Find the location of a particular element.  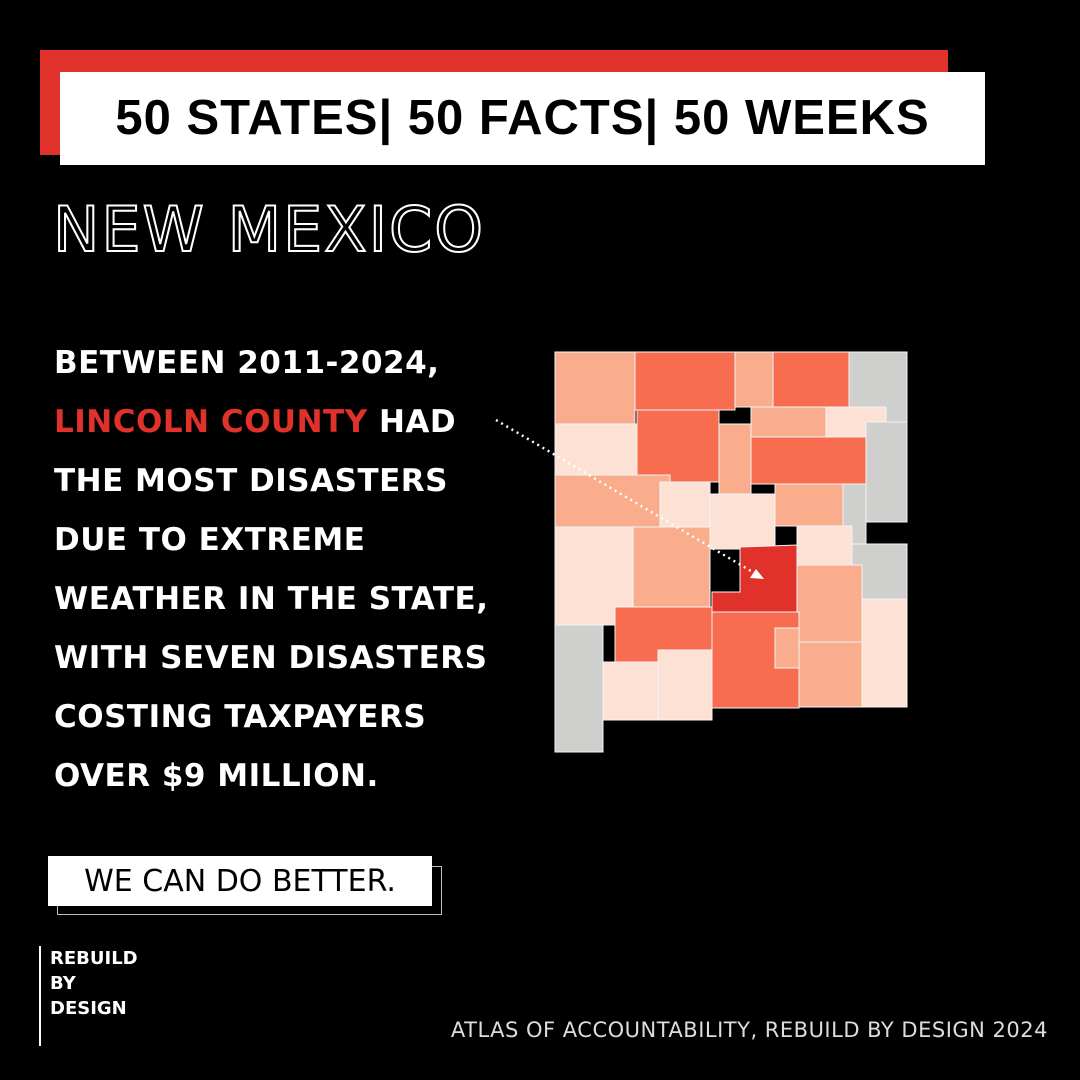

fact-line: LINCOLN COUNTY HAD is located at coordinates (271, 422).